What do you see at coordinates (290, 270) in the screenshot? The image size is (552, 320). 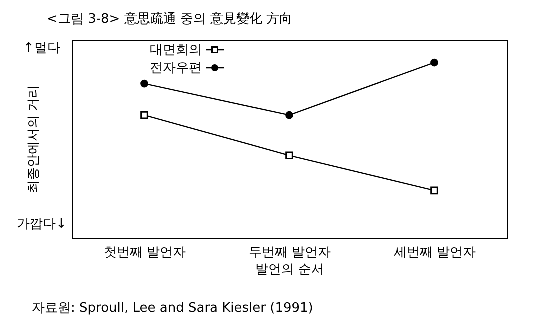 I see `x-axis-title: 발언의 순서` at bounding box center [290, 270].